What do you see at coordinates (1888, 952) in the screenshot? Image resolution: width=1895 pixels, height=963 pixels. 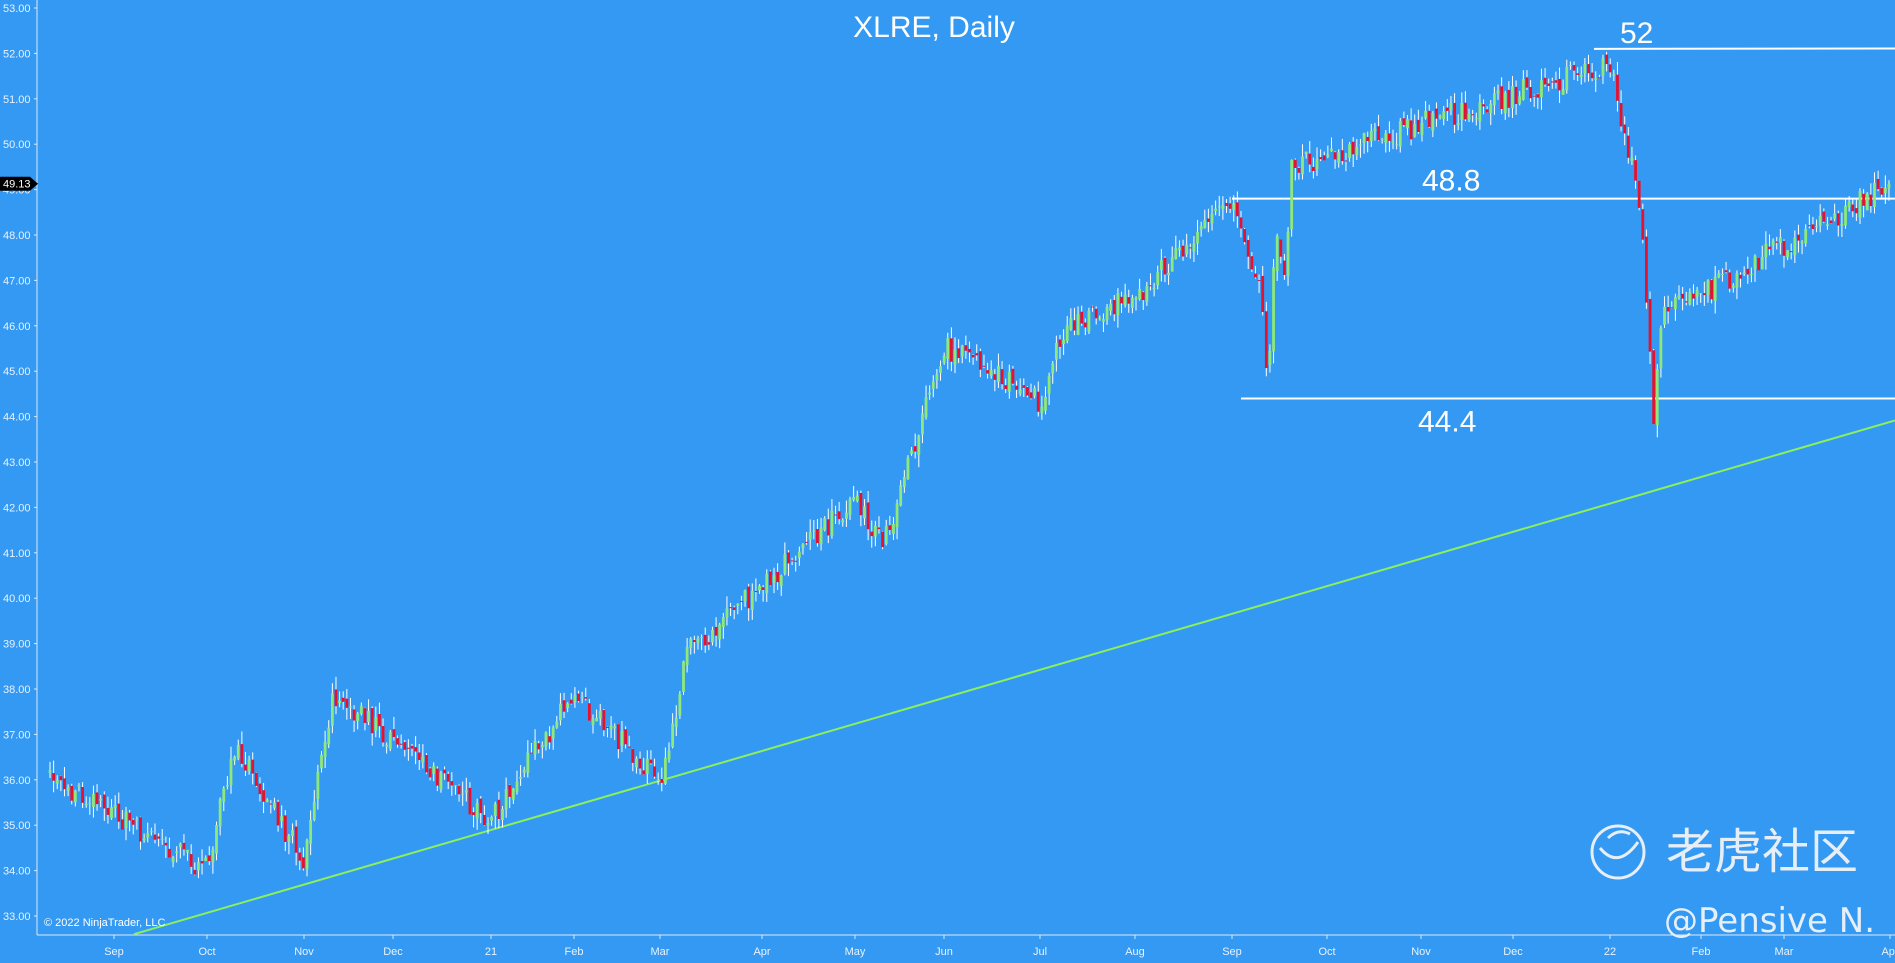 I see `x-tick-label: Apr` at bounding box center [1888, 952].